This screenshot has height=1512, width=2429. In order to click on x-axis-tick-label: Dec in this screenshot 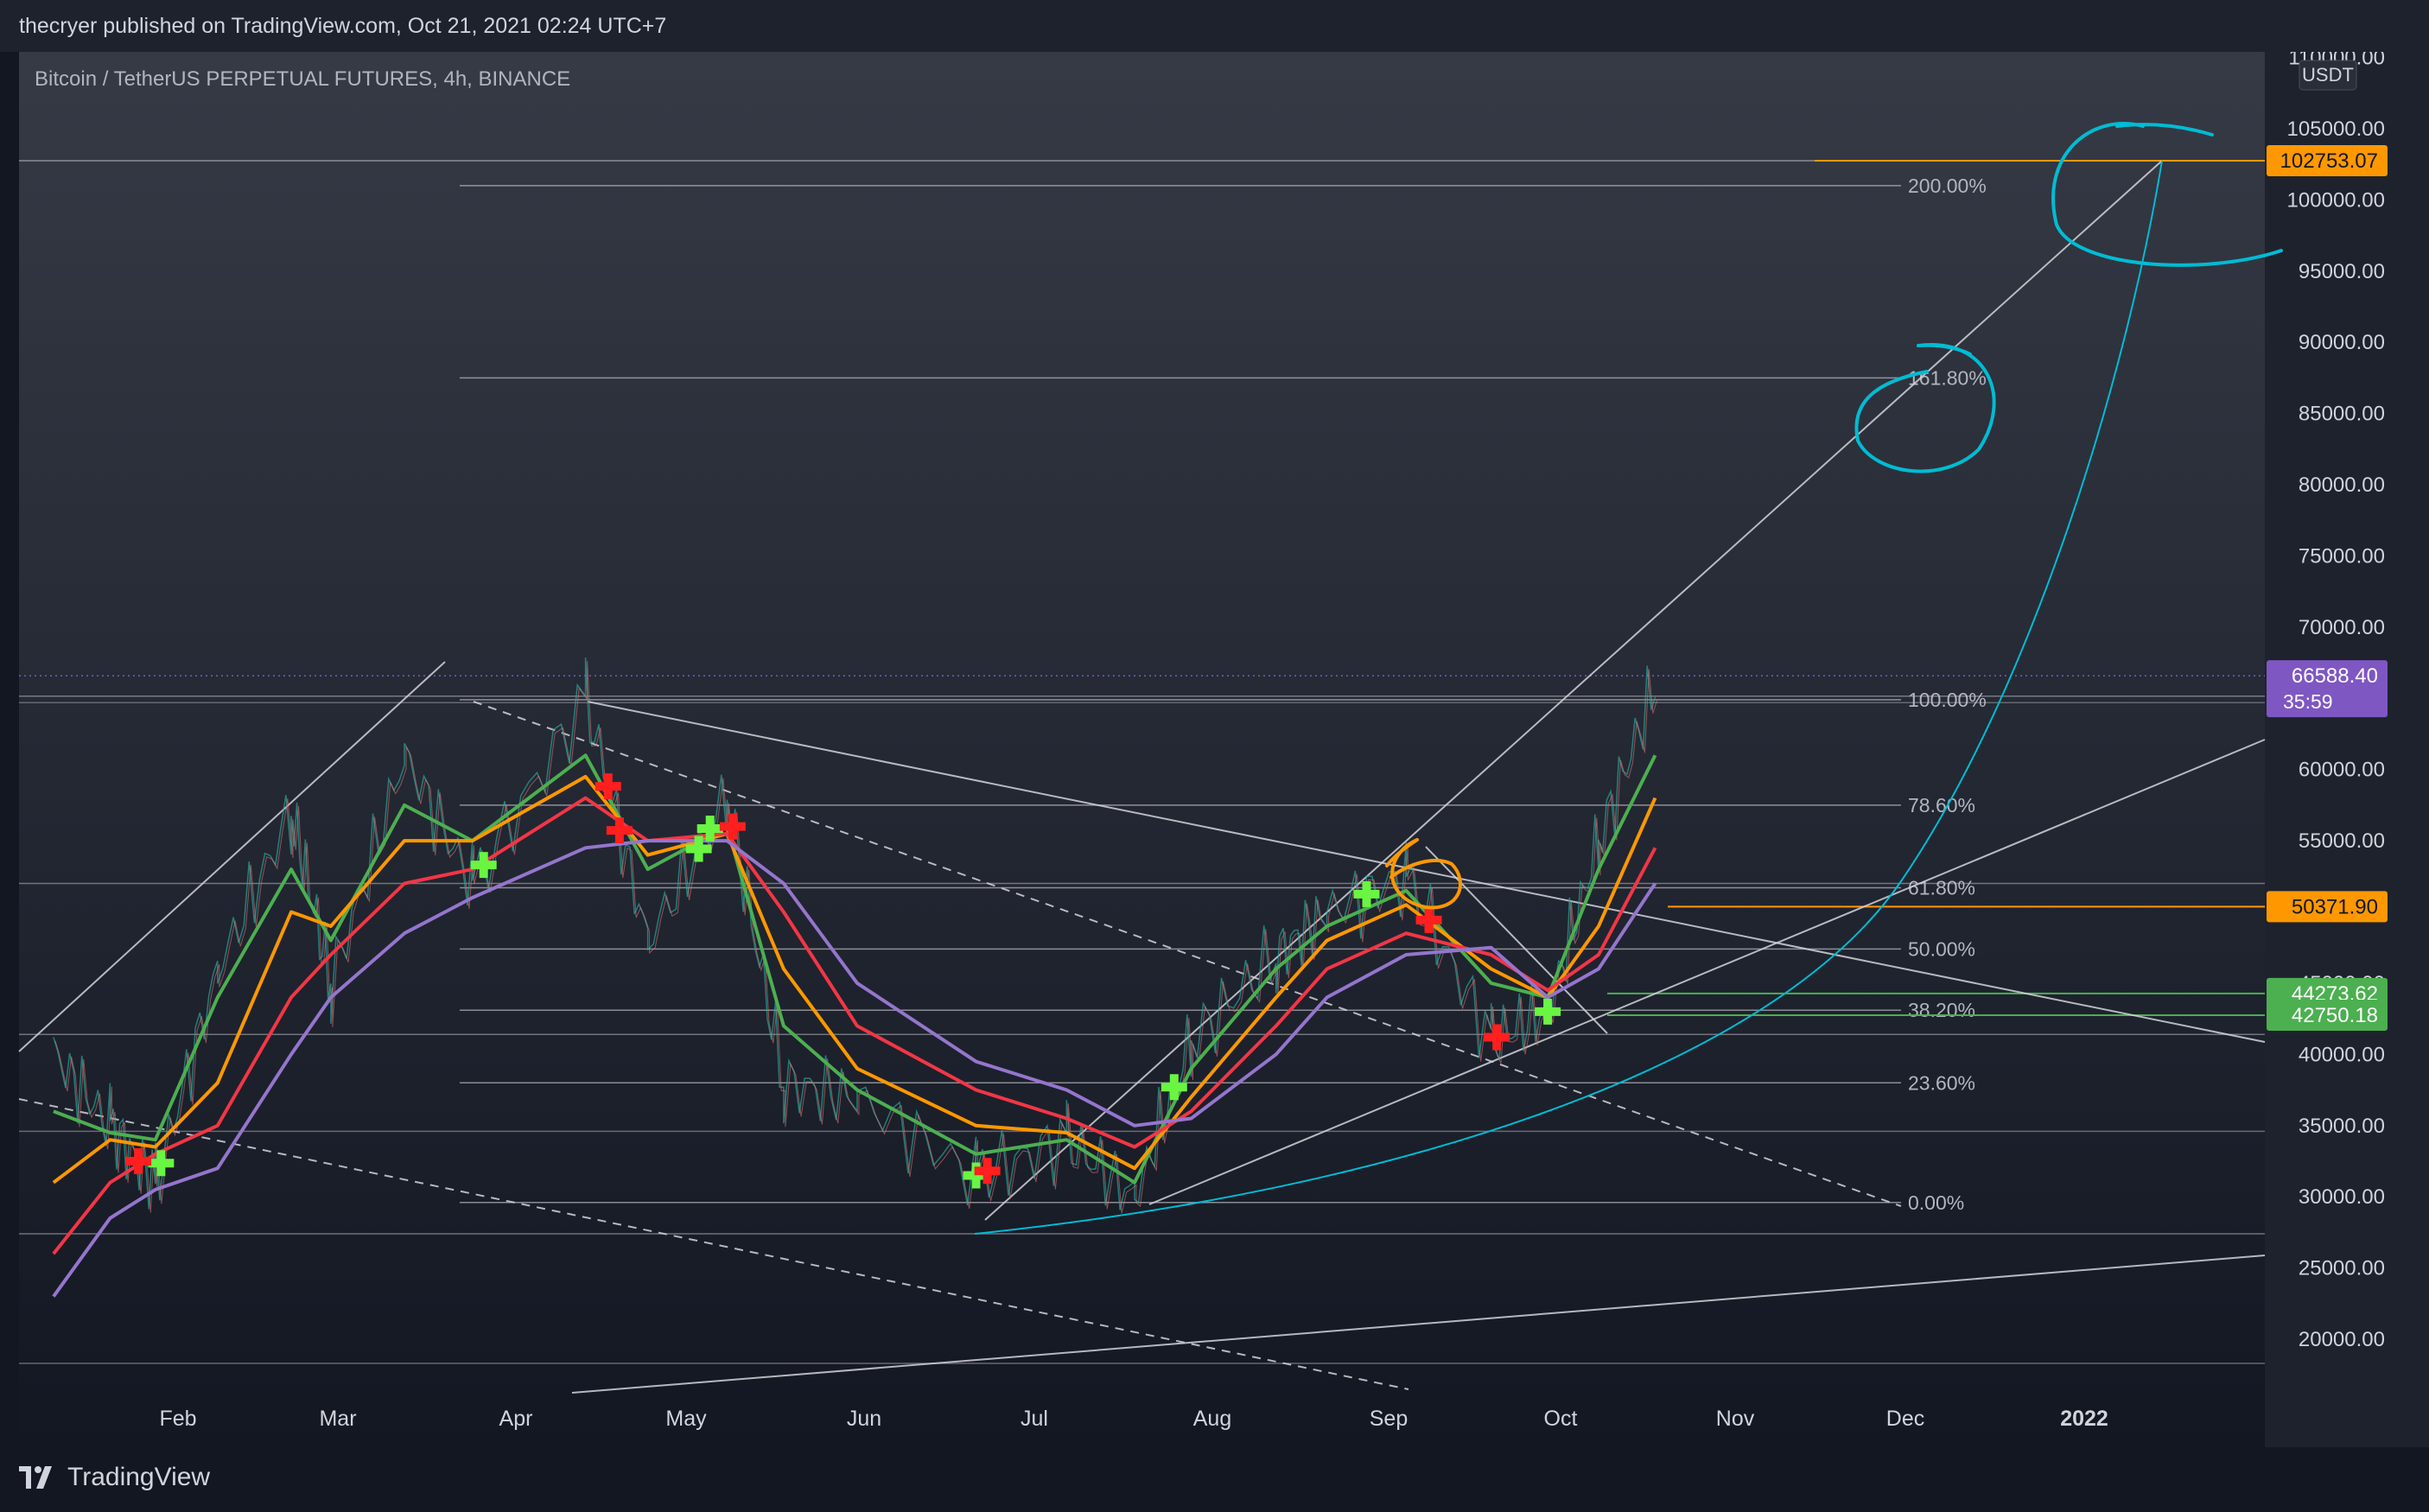, I will do `click(1905, 1419)`.